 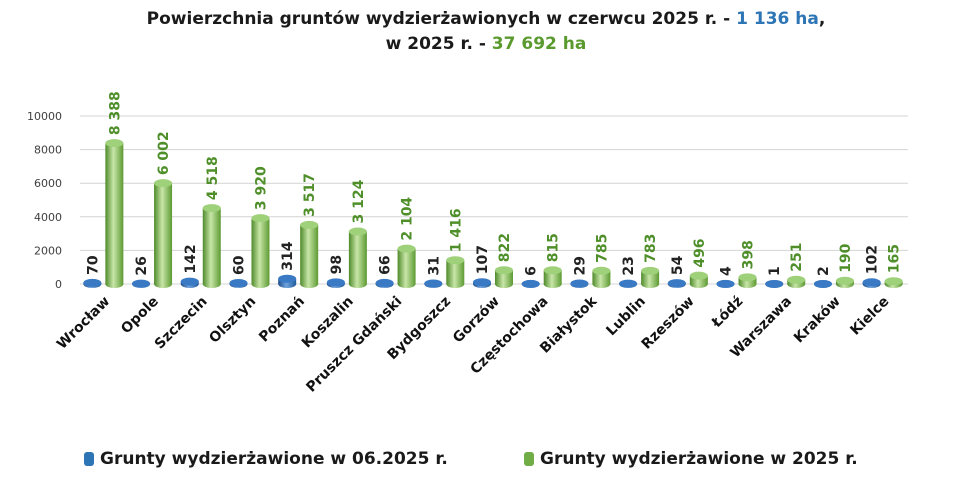 What do you see at coordinates (408, 219) in the screenshot?
I see `data-label-green: 2 104` at bounding box center [408, 219].